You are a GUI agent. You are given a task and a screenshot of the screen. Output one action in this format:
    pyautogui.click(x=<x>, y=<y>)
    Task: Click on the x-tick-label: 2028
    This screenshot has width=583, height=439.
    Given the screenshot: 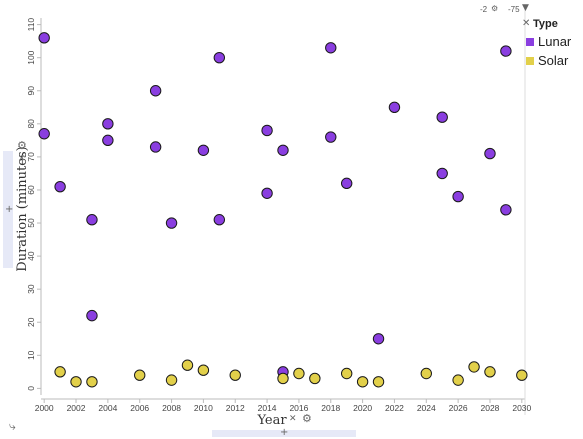 What is the action you would take?
    pyautogui.click(x=490, y=408)
    